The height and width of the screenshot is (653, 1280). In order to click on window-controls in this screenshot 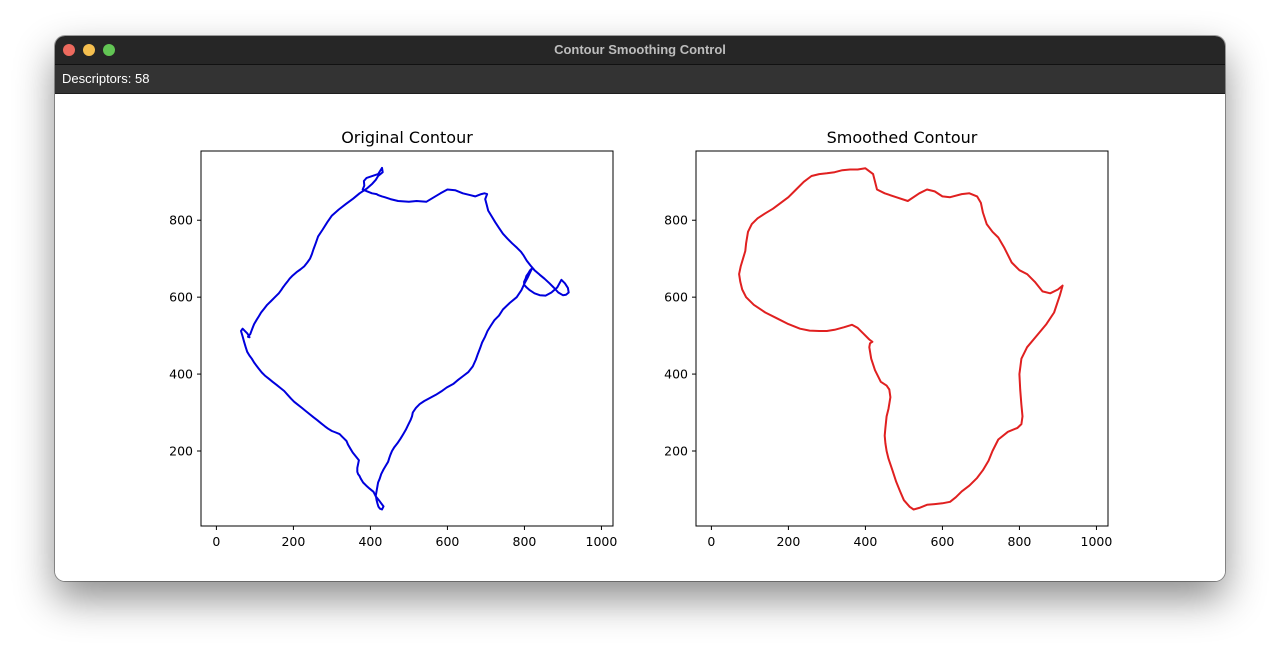, I will do `click(89, 50)`.